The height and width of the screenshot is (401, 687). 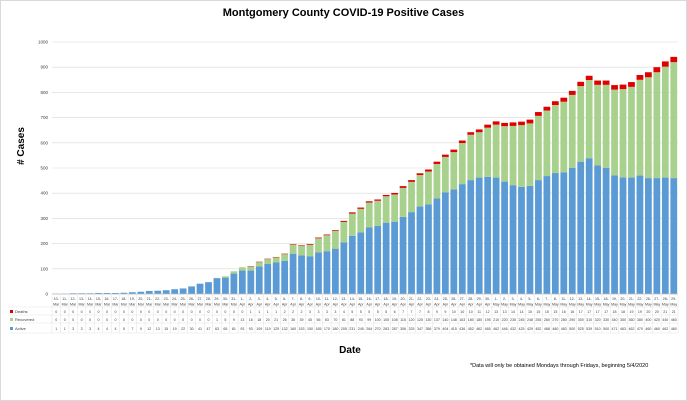 I want to click on recovered-table-value: 290, so click(x=572, y=320).